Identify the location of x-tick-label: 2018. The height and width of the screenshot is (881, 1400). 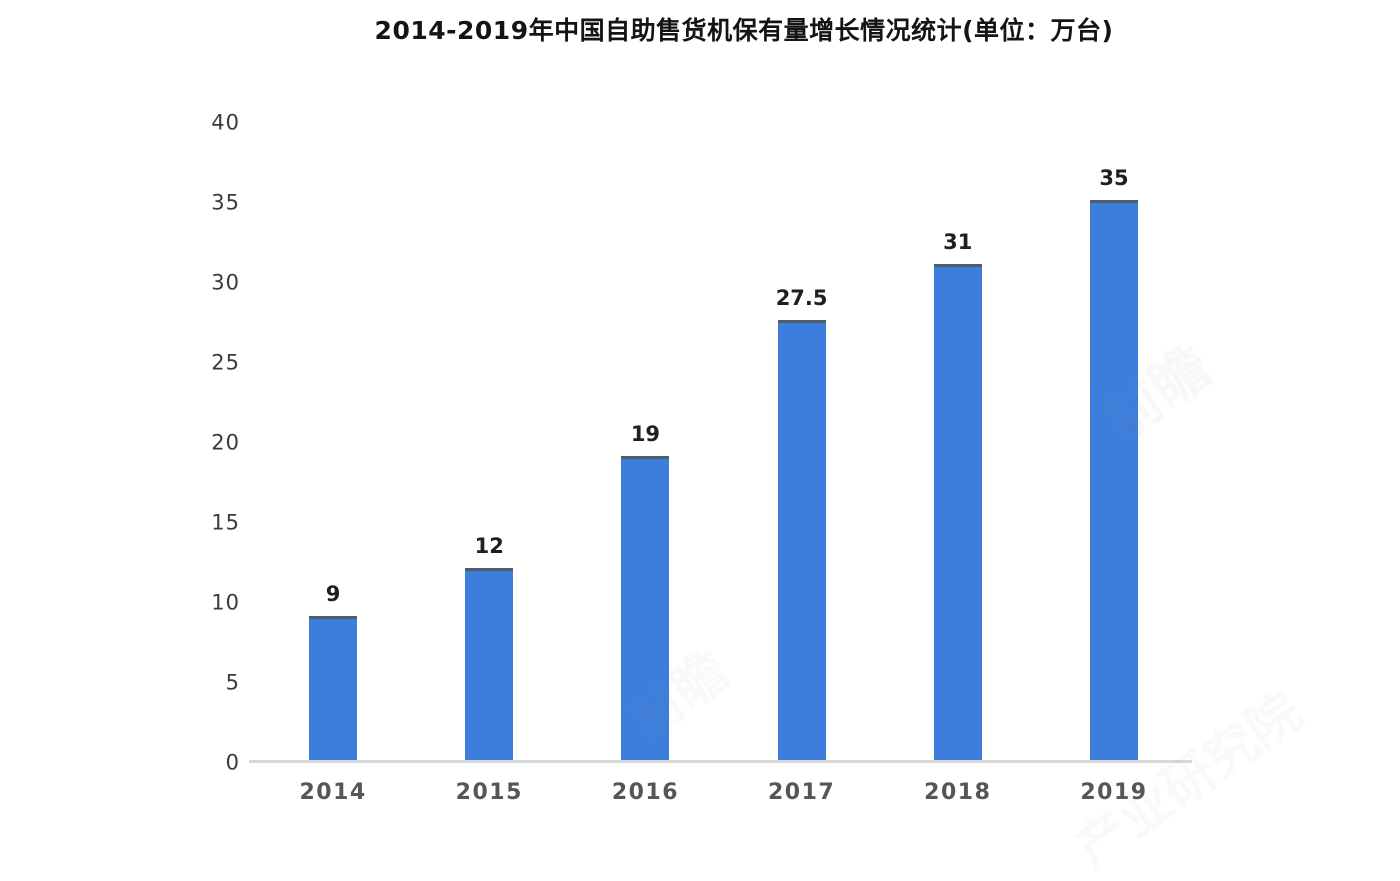
(958, 792).